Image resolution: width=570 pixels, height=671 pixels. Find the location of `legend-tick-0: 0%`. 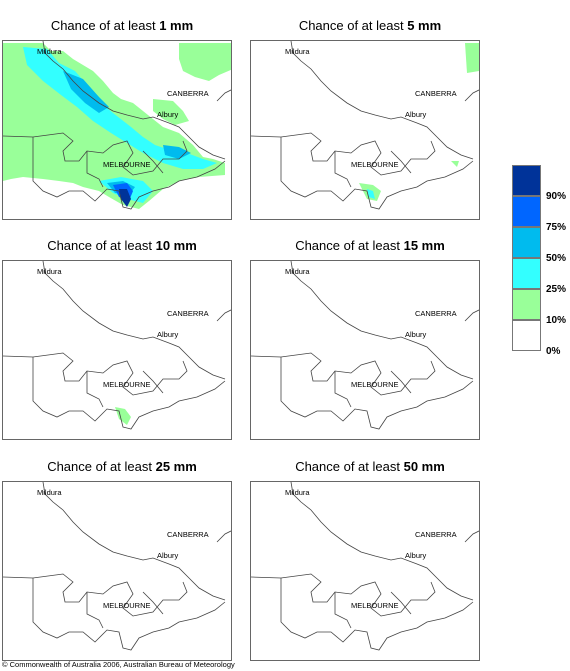

legend-tick-0: 0% is located at coordinates (553, 351).